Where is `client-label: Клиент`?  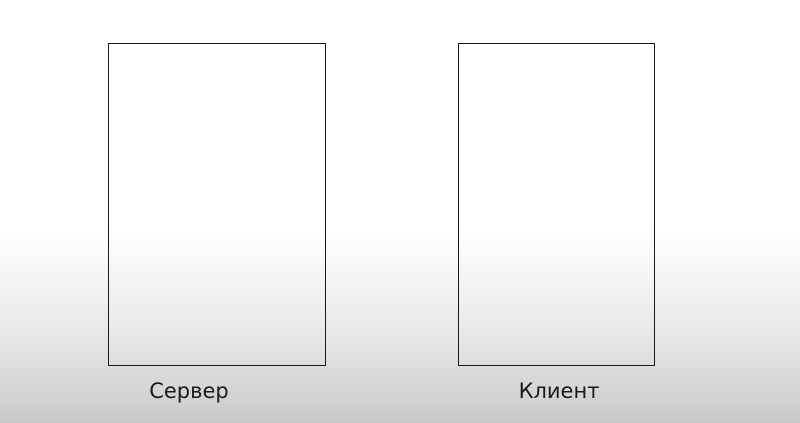
client-label: Клиент is located at coordinates (559, 391).